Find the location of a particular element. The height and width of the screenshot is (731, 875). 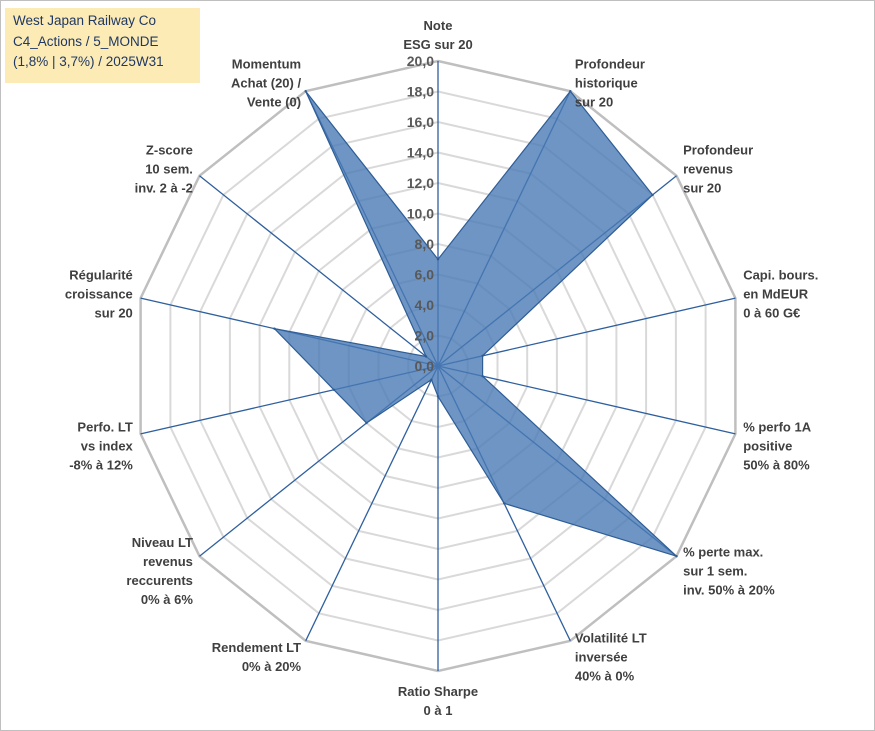

axis-label-line: Rendement LT is located at coordinates (256, 647).